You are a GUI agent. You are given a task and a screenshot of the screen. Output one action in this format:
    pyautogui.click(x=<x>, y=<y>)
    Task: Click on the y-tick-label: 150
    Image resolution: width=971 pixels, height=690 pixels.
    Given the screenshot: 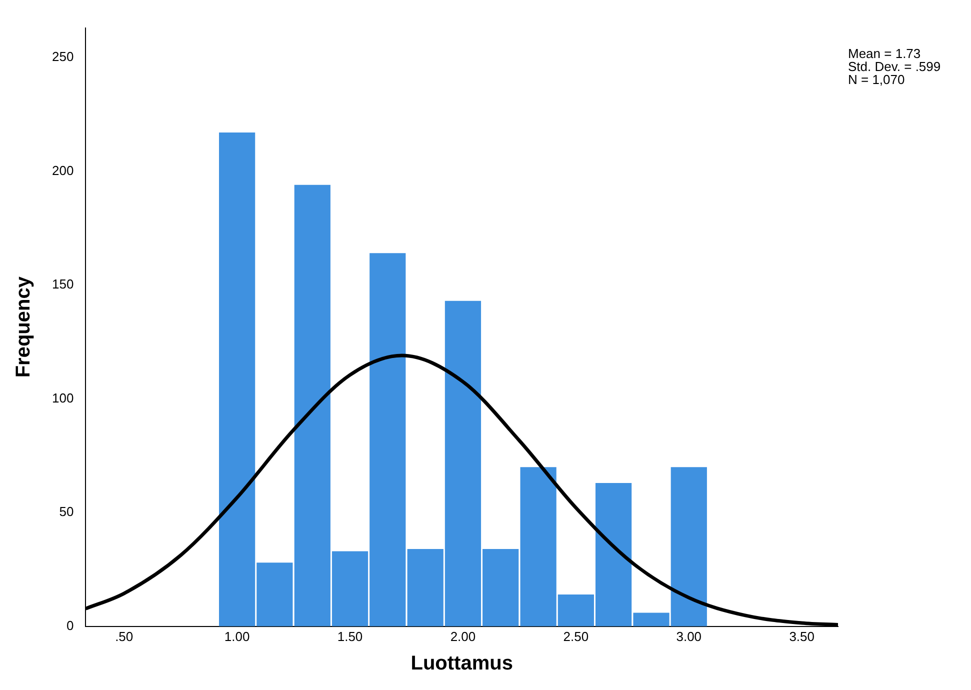 What is the action you would take?
    pyautogui.click(x=63, y=284)
    